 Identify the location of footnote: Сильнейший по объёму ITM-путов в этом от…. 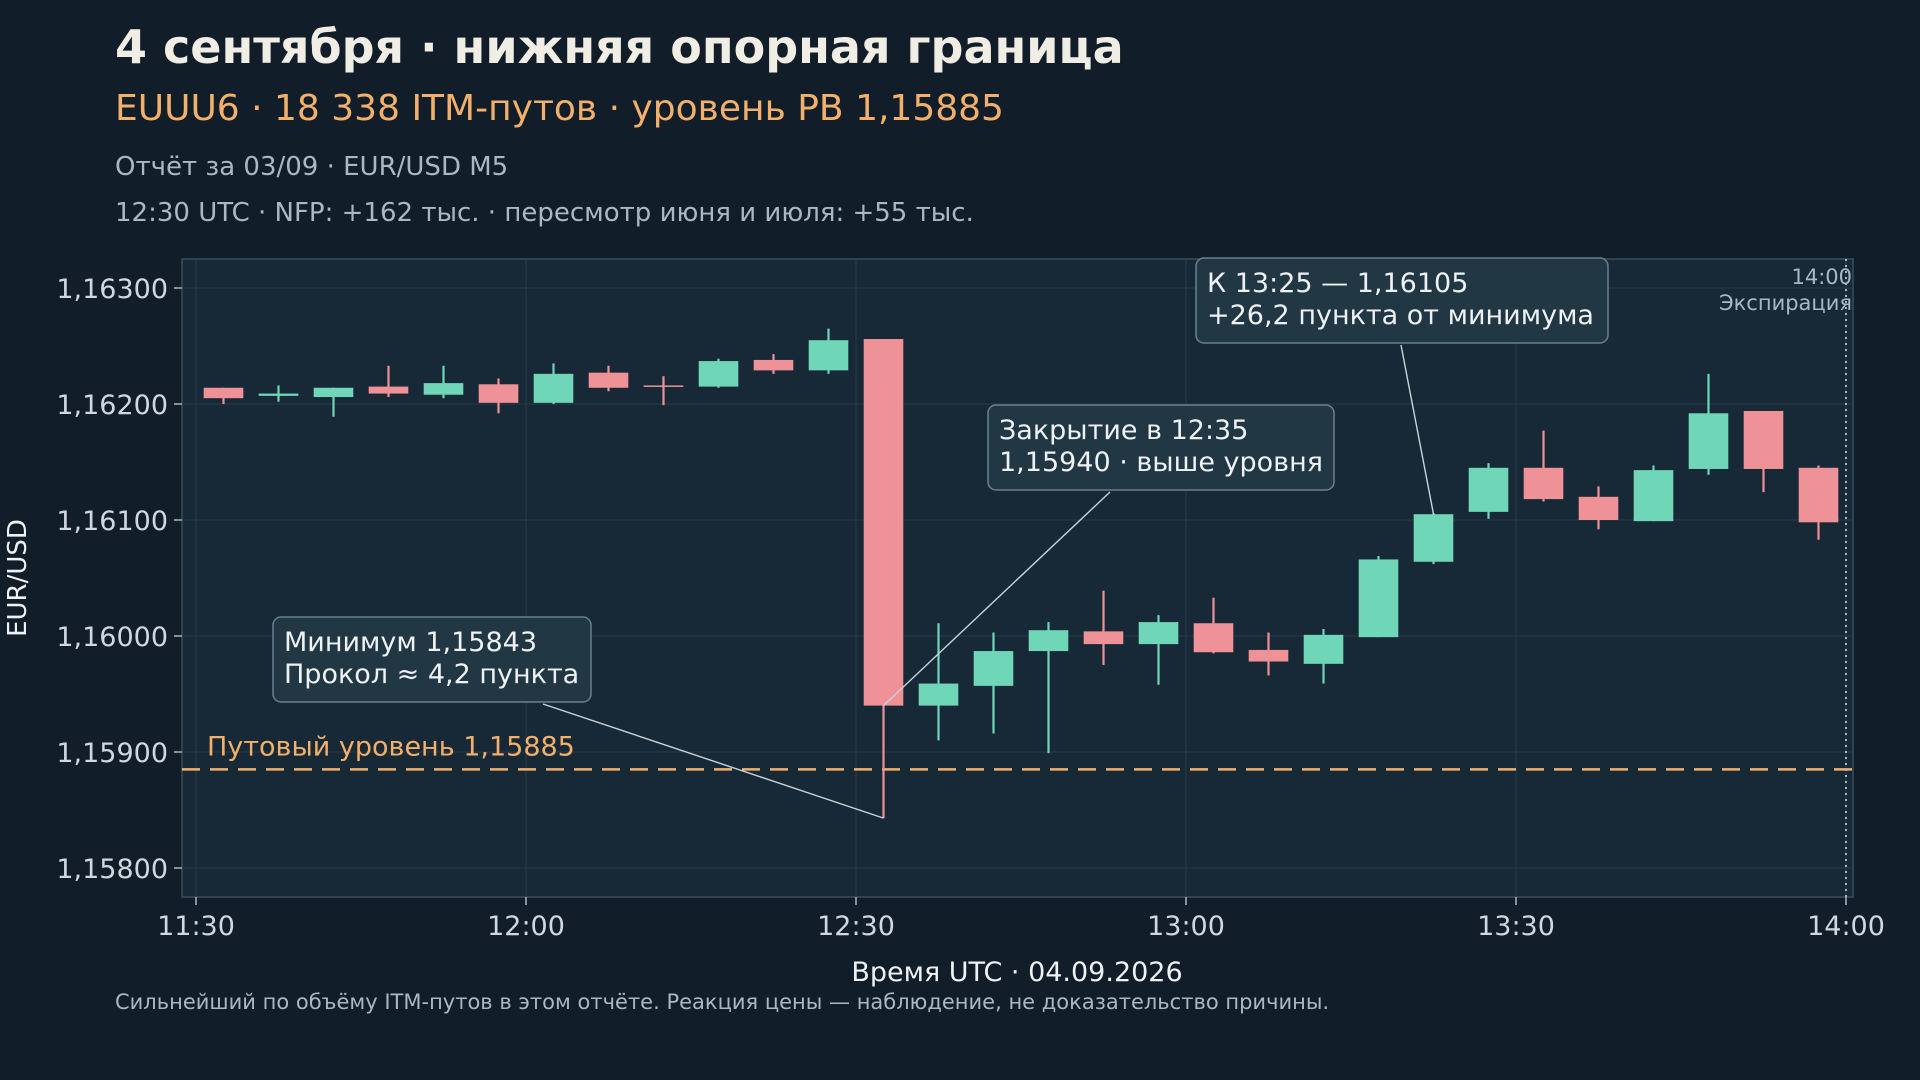
(722, 1002).